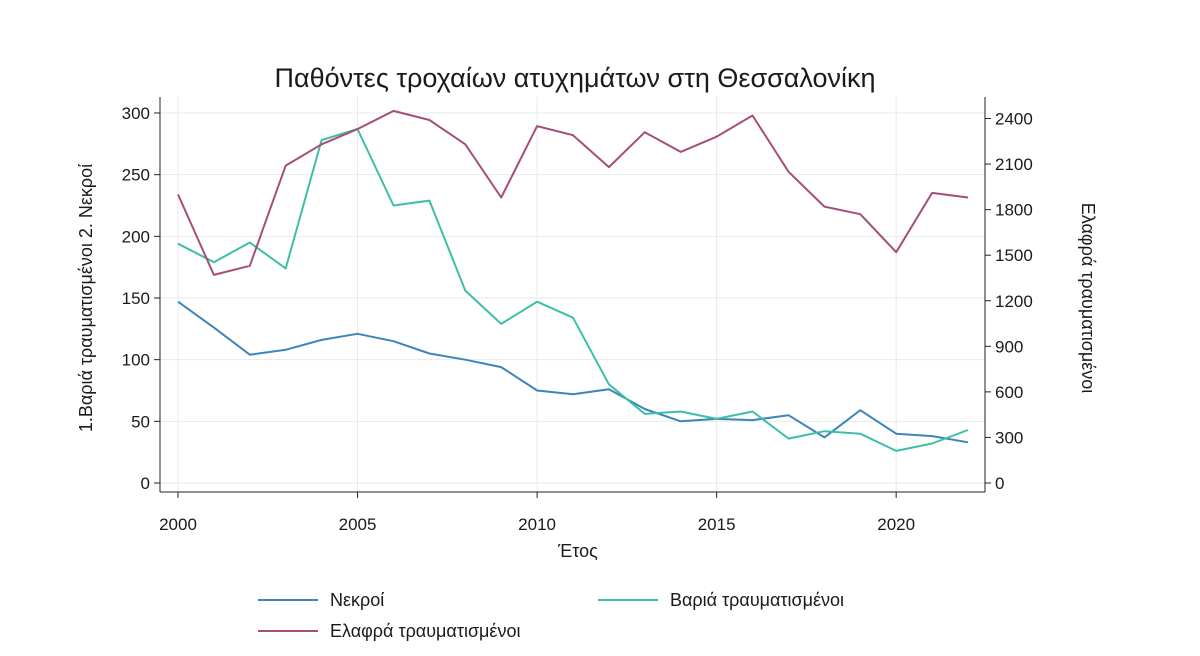 The image size is (1200, 656). Describe the element at coordinates (1014, 119) in the screenshot. I see `y-right-tick-label: 2400` at that location.